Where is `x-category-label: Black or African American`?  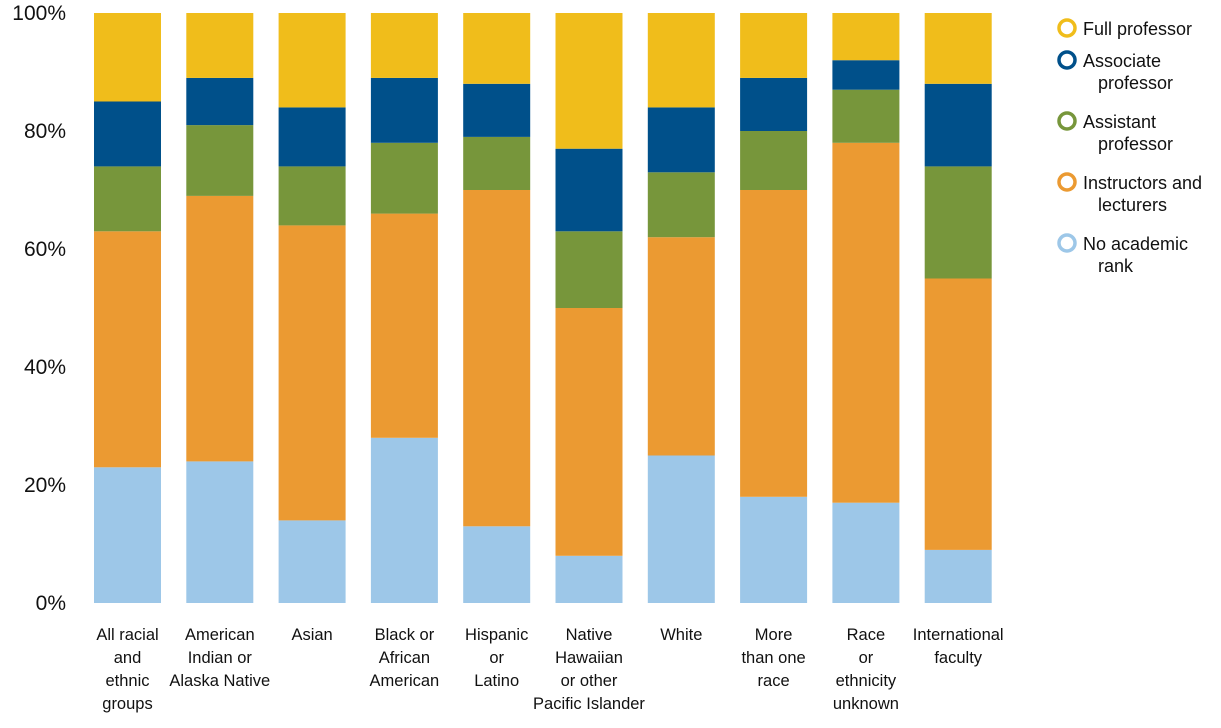
x-category-label: Black or African American is located at coordinates (405, 658).